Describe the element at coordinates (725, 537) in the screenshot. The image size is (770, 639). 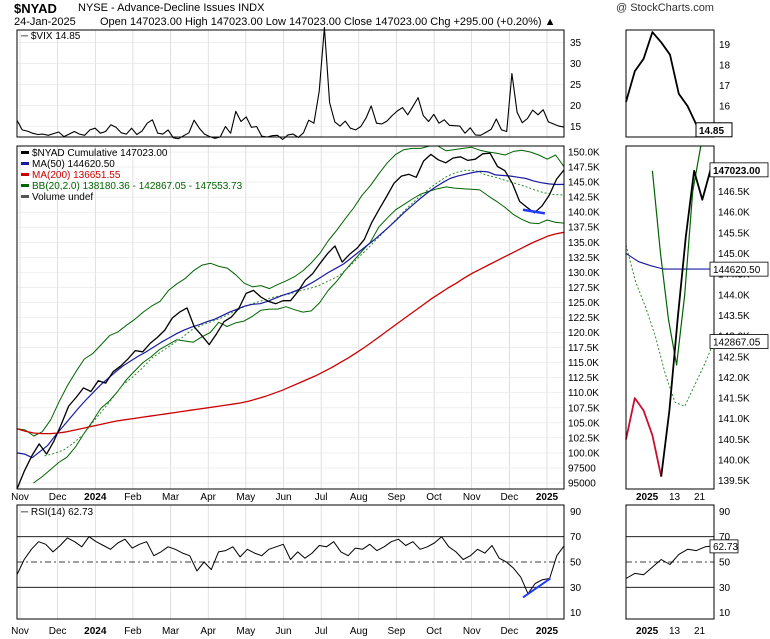
I see `zoom-rsi-tick-label: 70` at that location.